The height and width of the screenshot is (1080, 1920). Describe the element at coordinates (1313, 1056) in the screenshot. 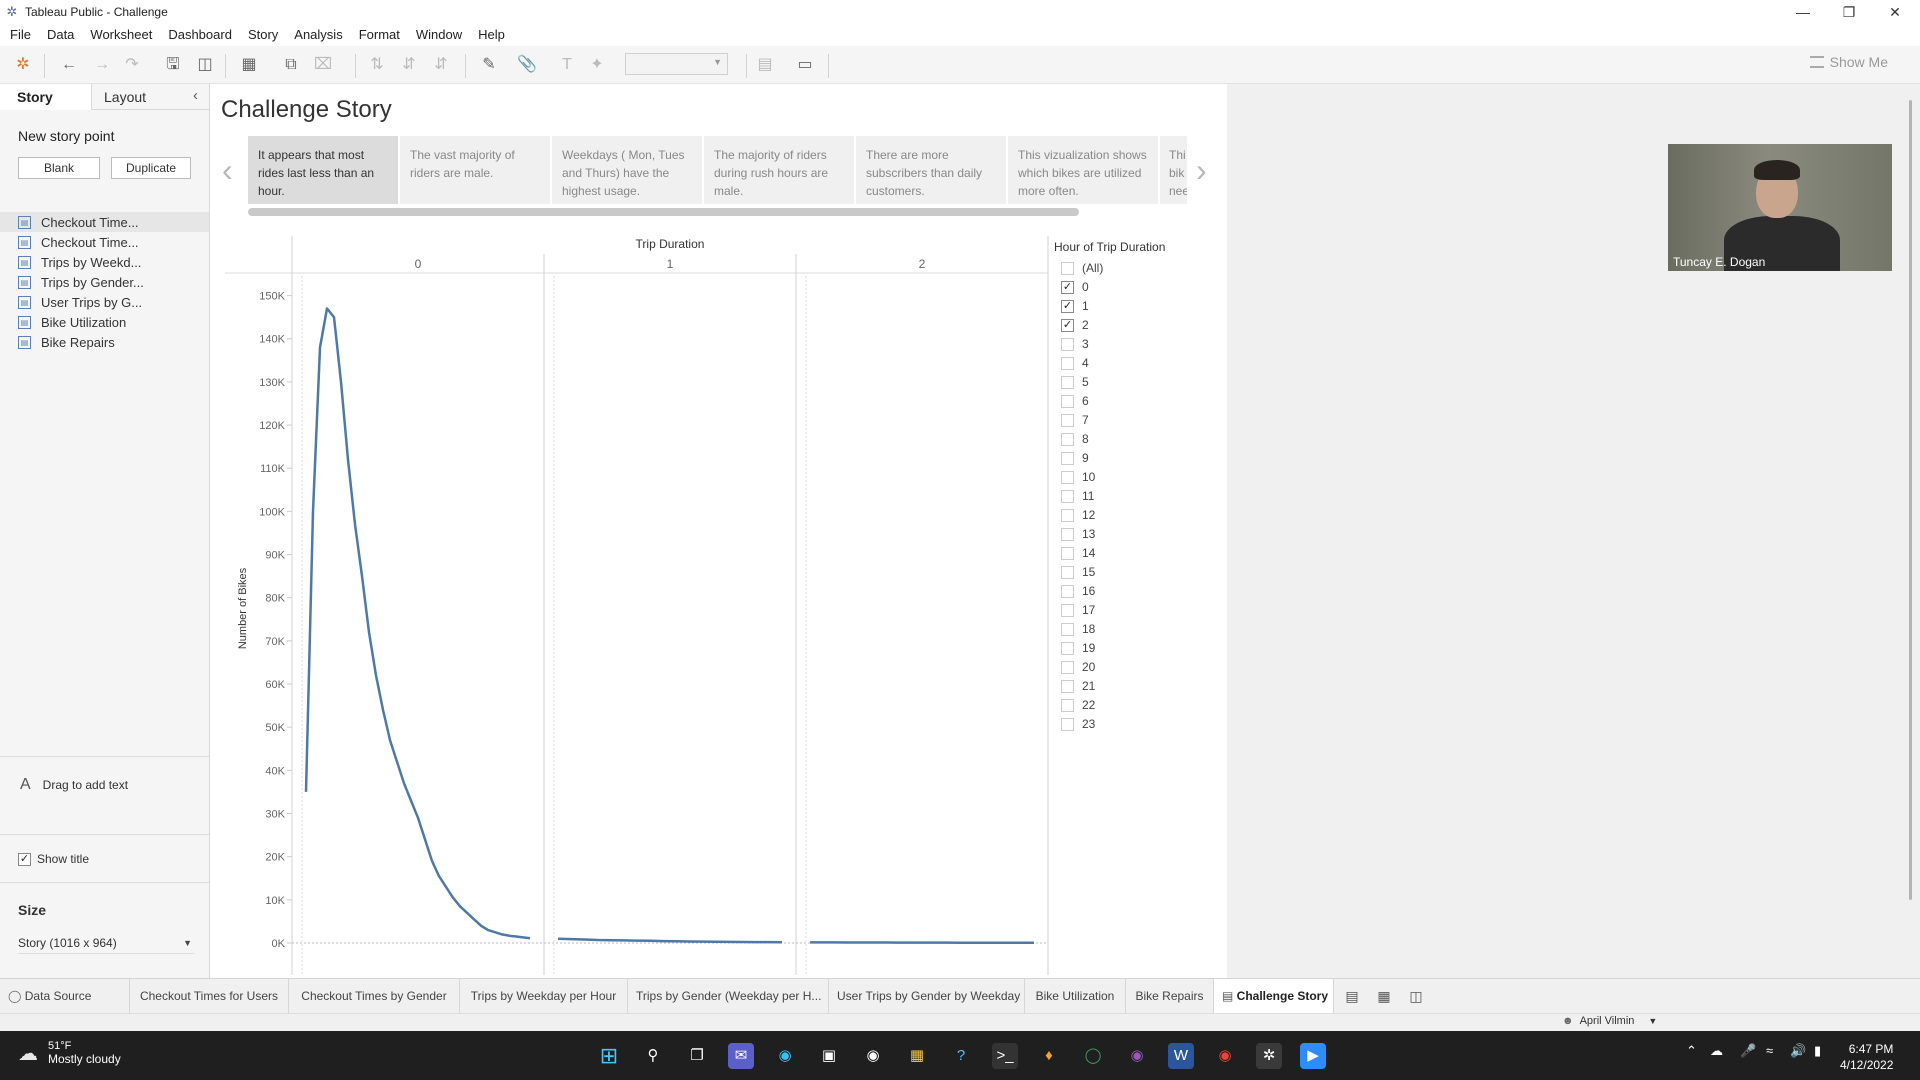

I see `zoom-icon: ▶` at that location.